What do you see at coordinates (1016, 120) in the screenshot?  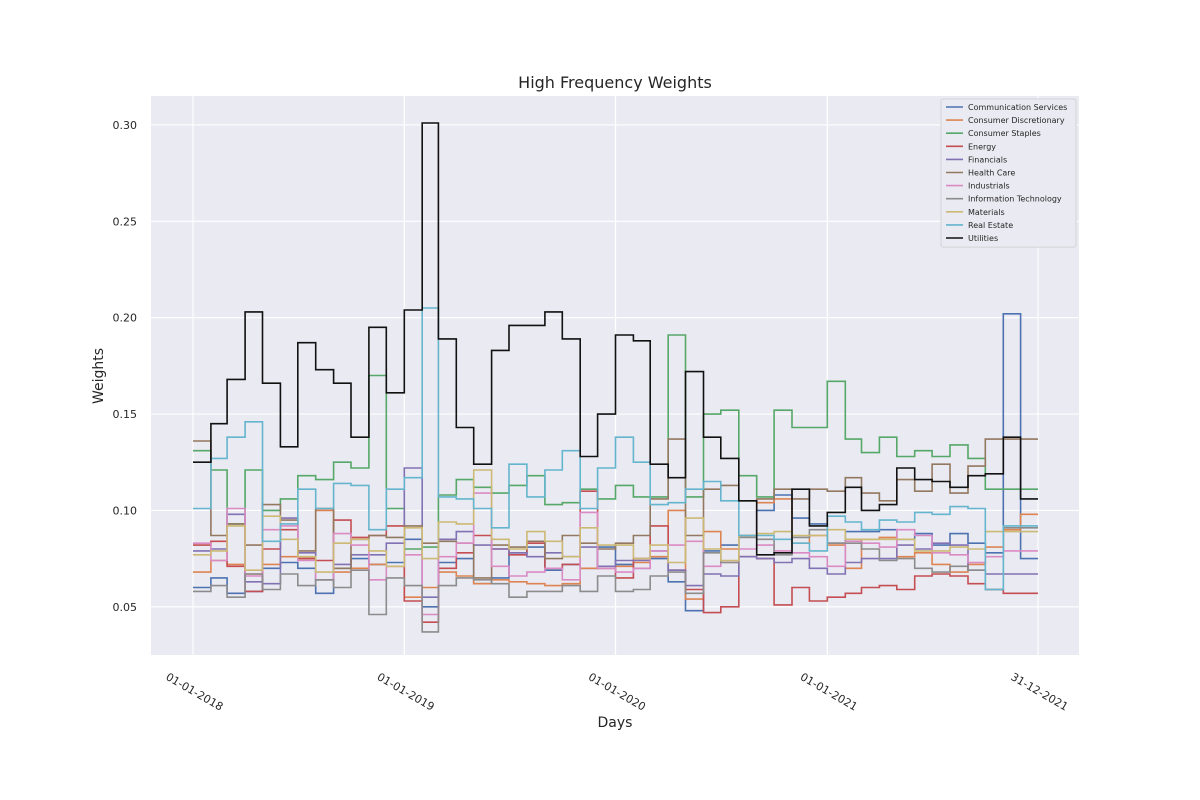 I see `legend-label: Consumer Discretionary` at bounding box center [1016, 120].